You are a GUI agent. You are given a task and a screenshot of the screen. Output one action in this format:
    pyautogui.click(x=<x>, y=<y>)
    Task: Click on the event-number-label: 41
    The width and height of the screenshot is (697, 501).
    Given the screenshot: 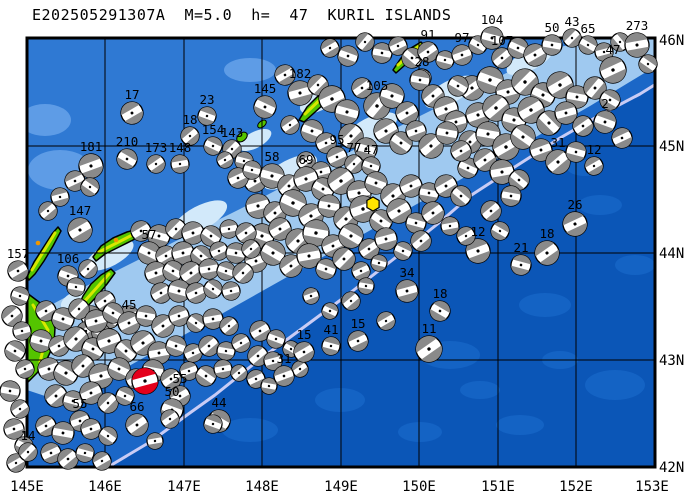 What is the action you would take?
    pyautogui.click(x=330, y=329)
    